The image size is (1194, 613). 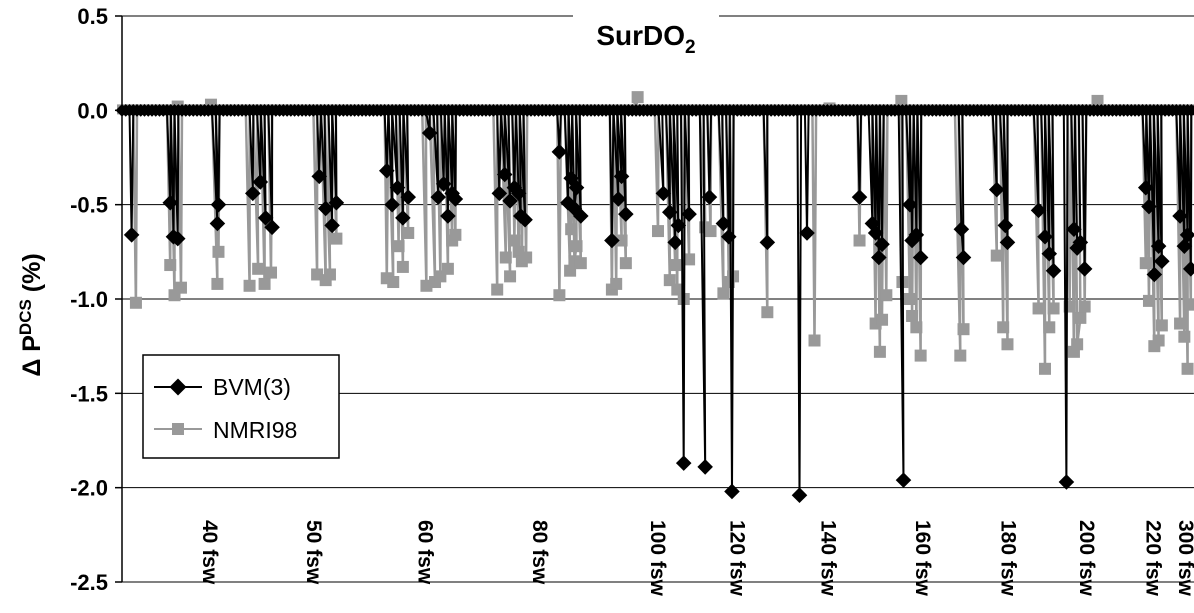 What do you see at coordinates (89, 488) in the screenshot?
I see `y-tick-label: -2.0` at bounding box center [89, 488].